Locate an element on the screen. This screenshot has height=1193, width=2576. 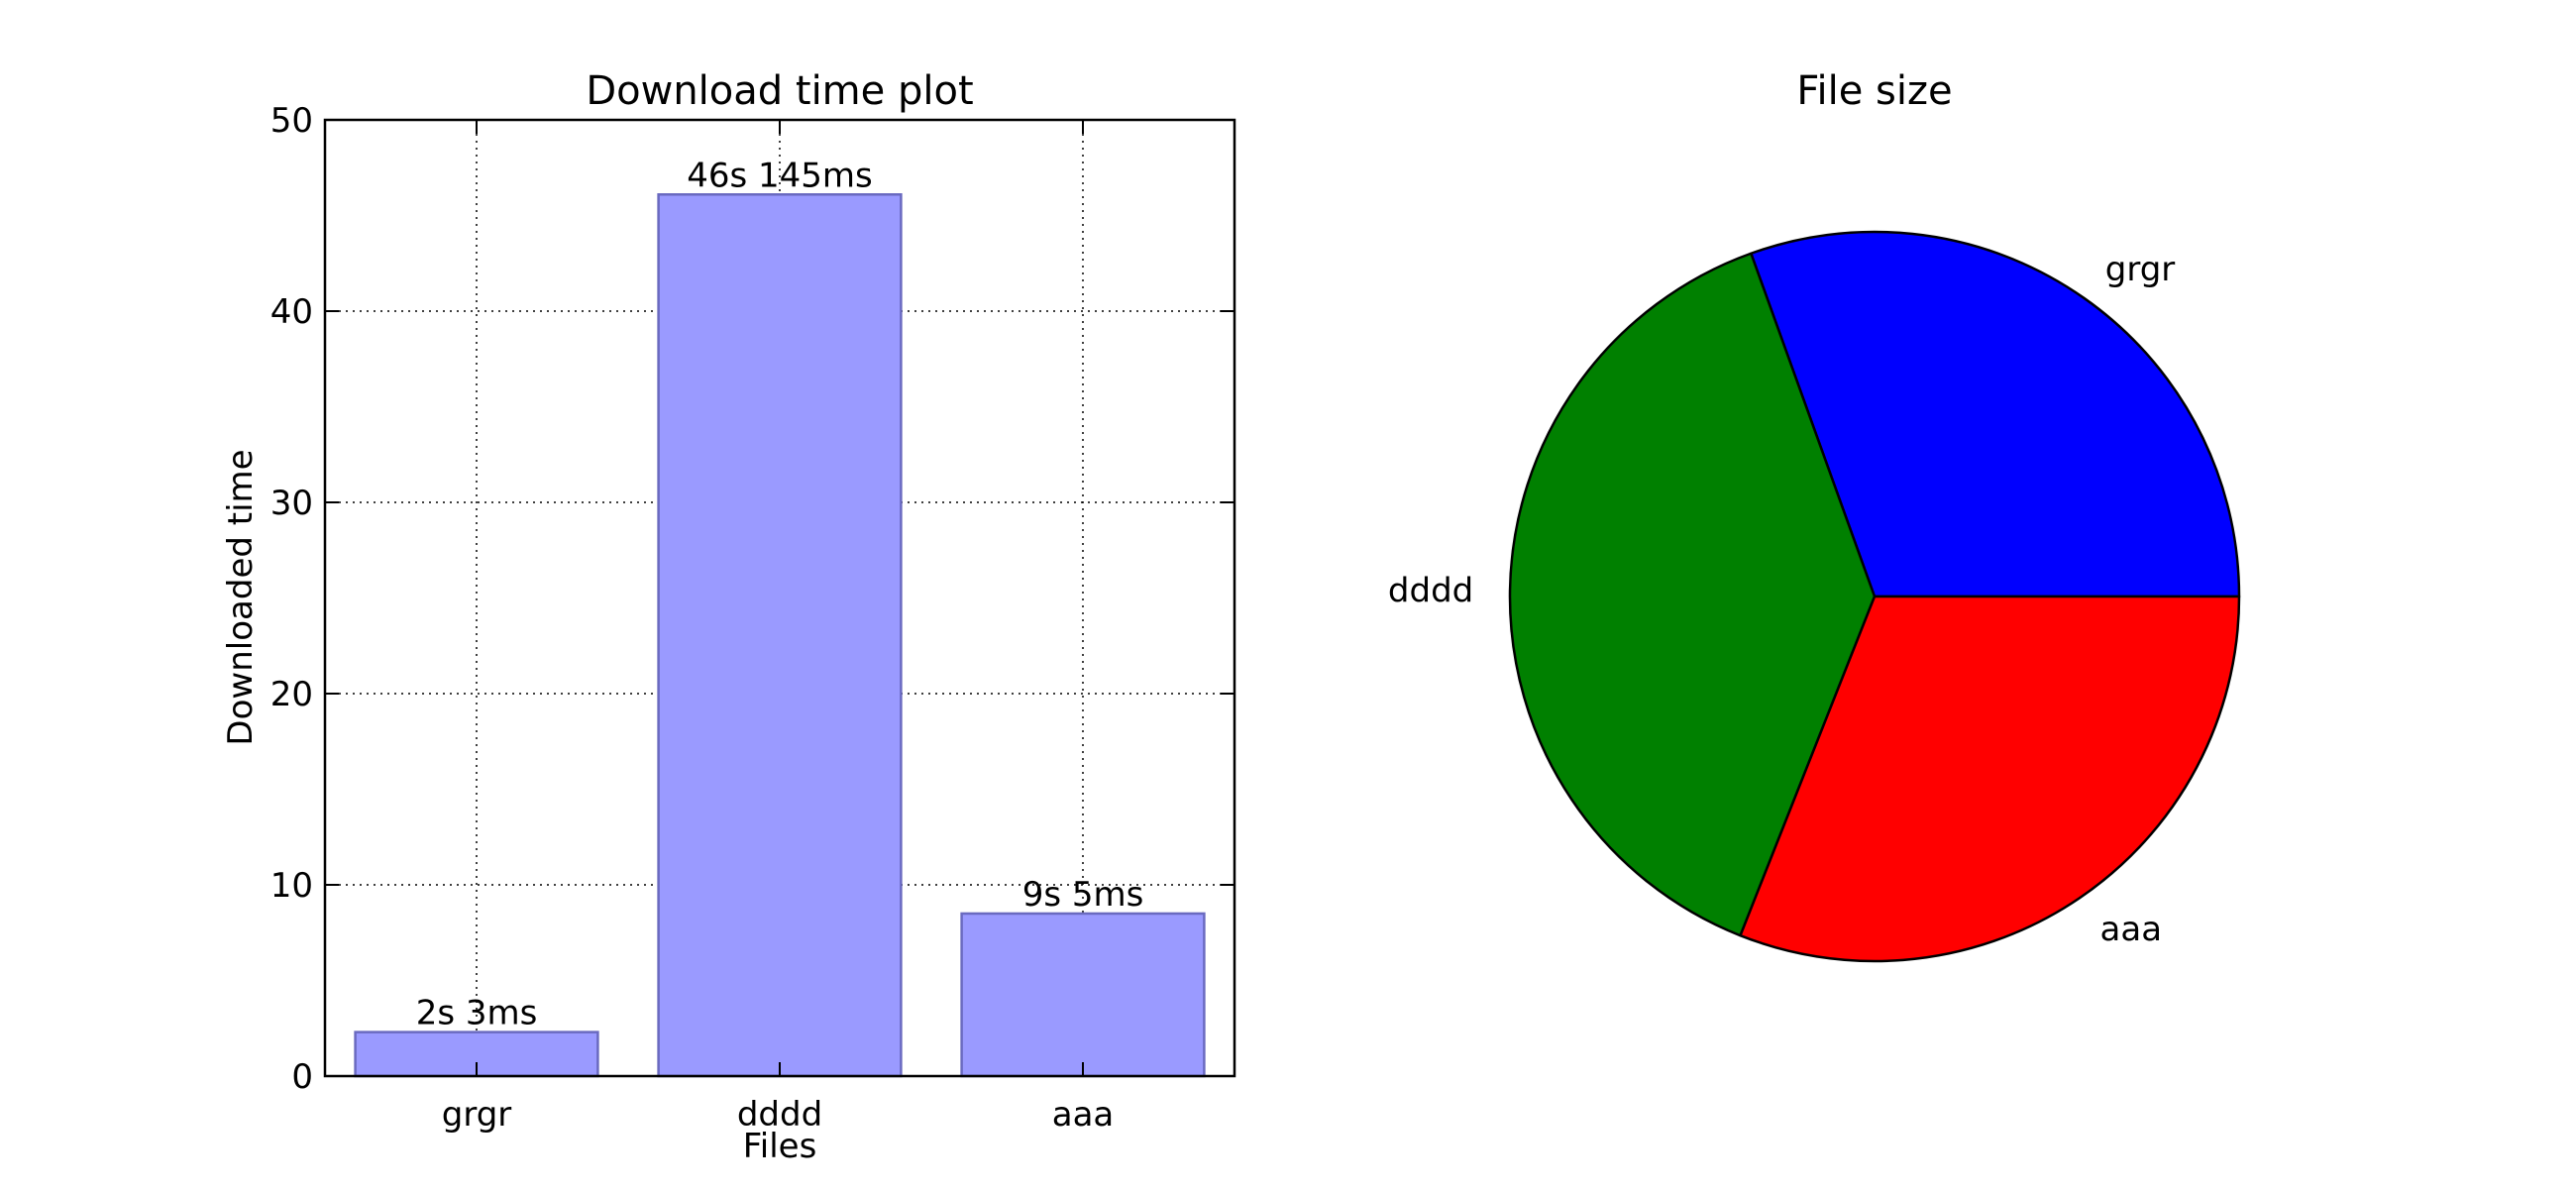
pie-slice-label: dddd is located at coordinates (1430, 591).